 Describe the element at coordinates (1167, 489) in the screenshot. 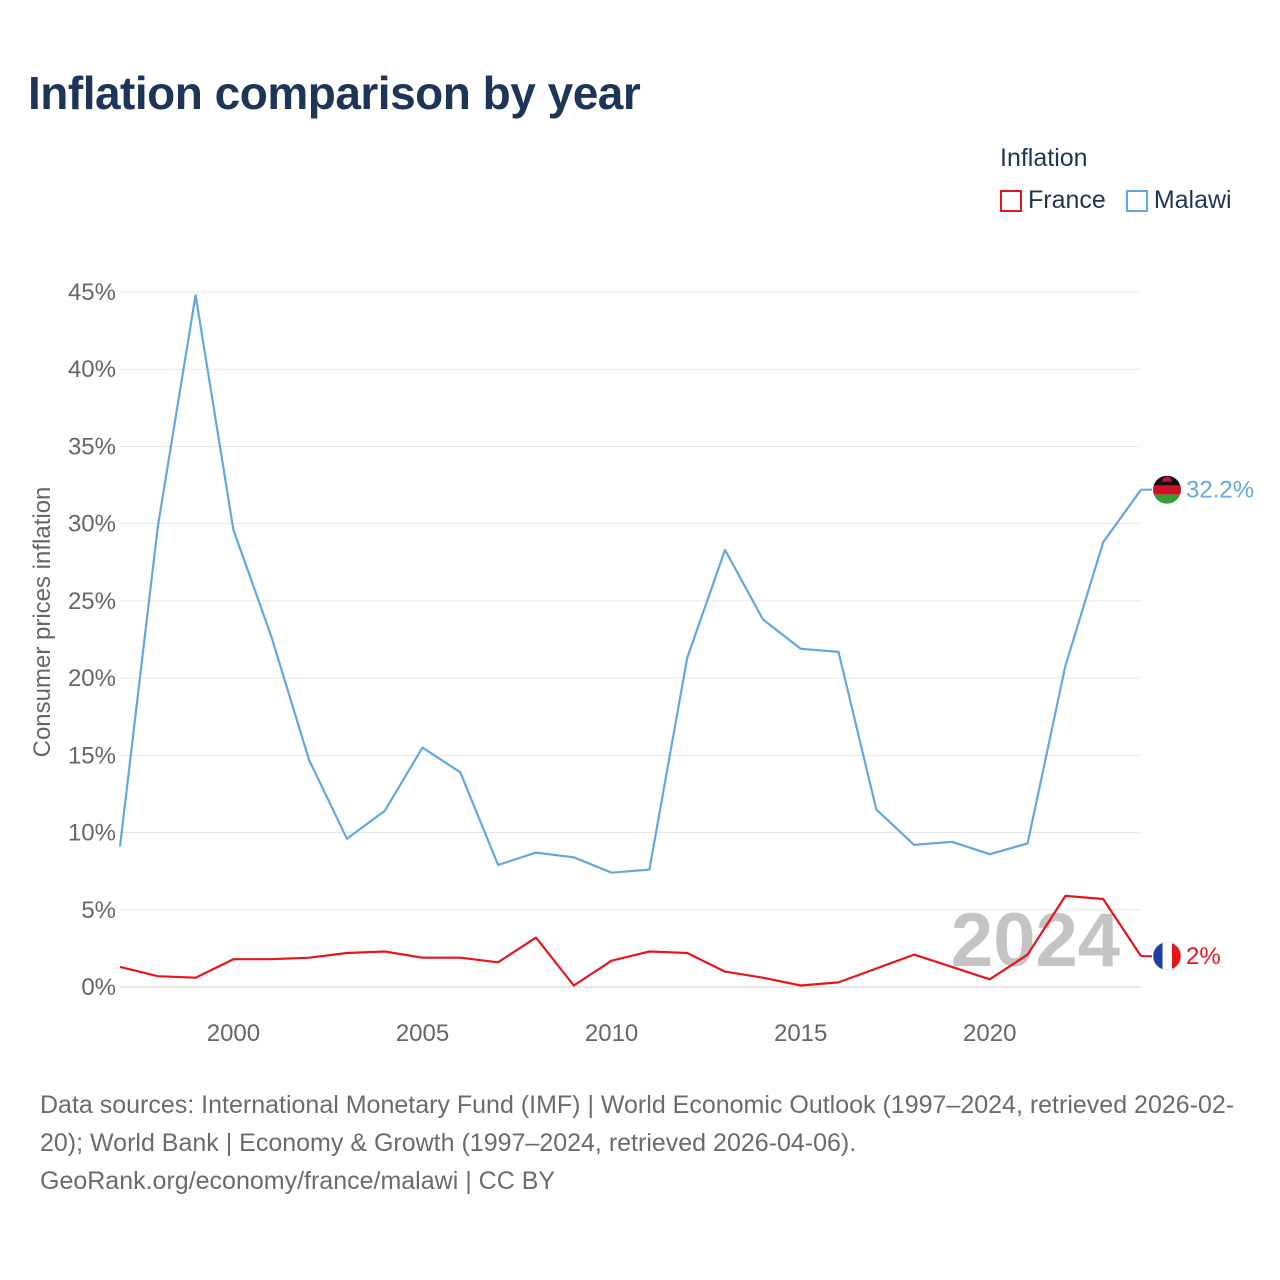

I see `malawi-flag-icon` at that location.